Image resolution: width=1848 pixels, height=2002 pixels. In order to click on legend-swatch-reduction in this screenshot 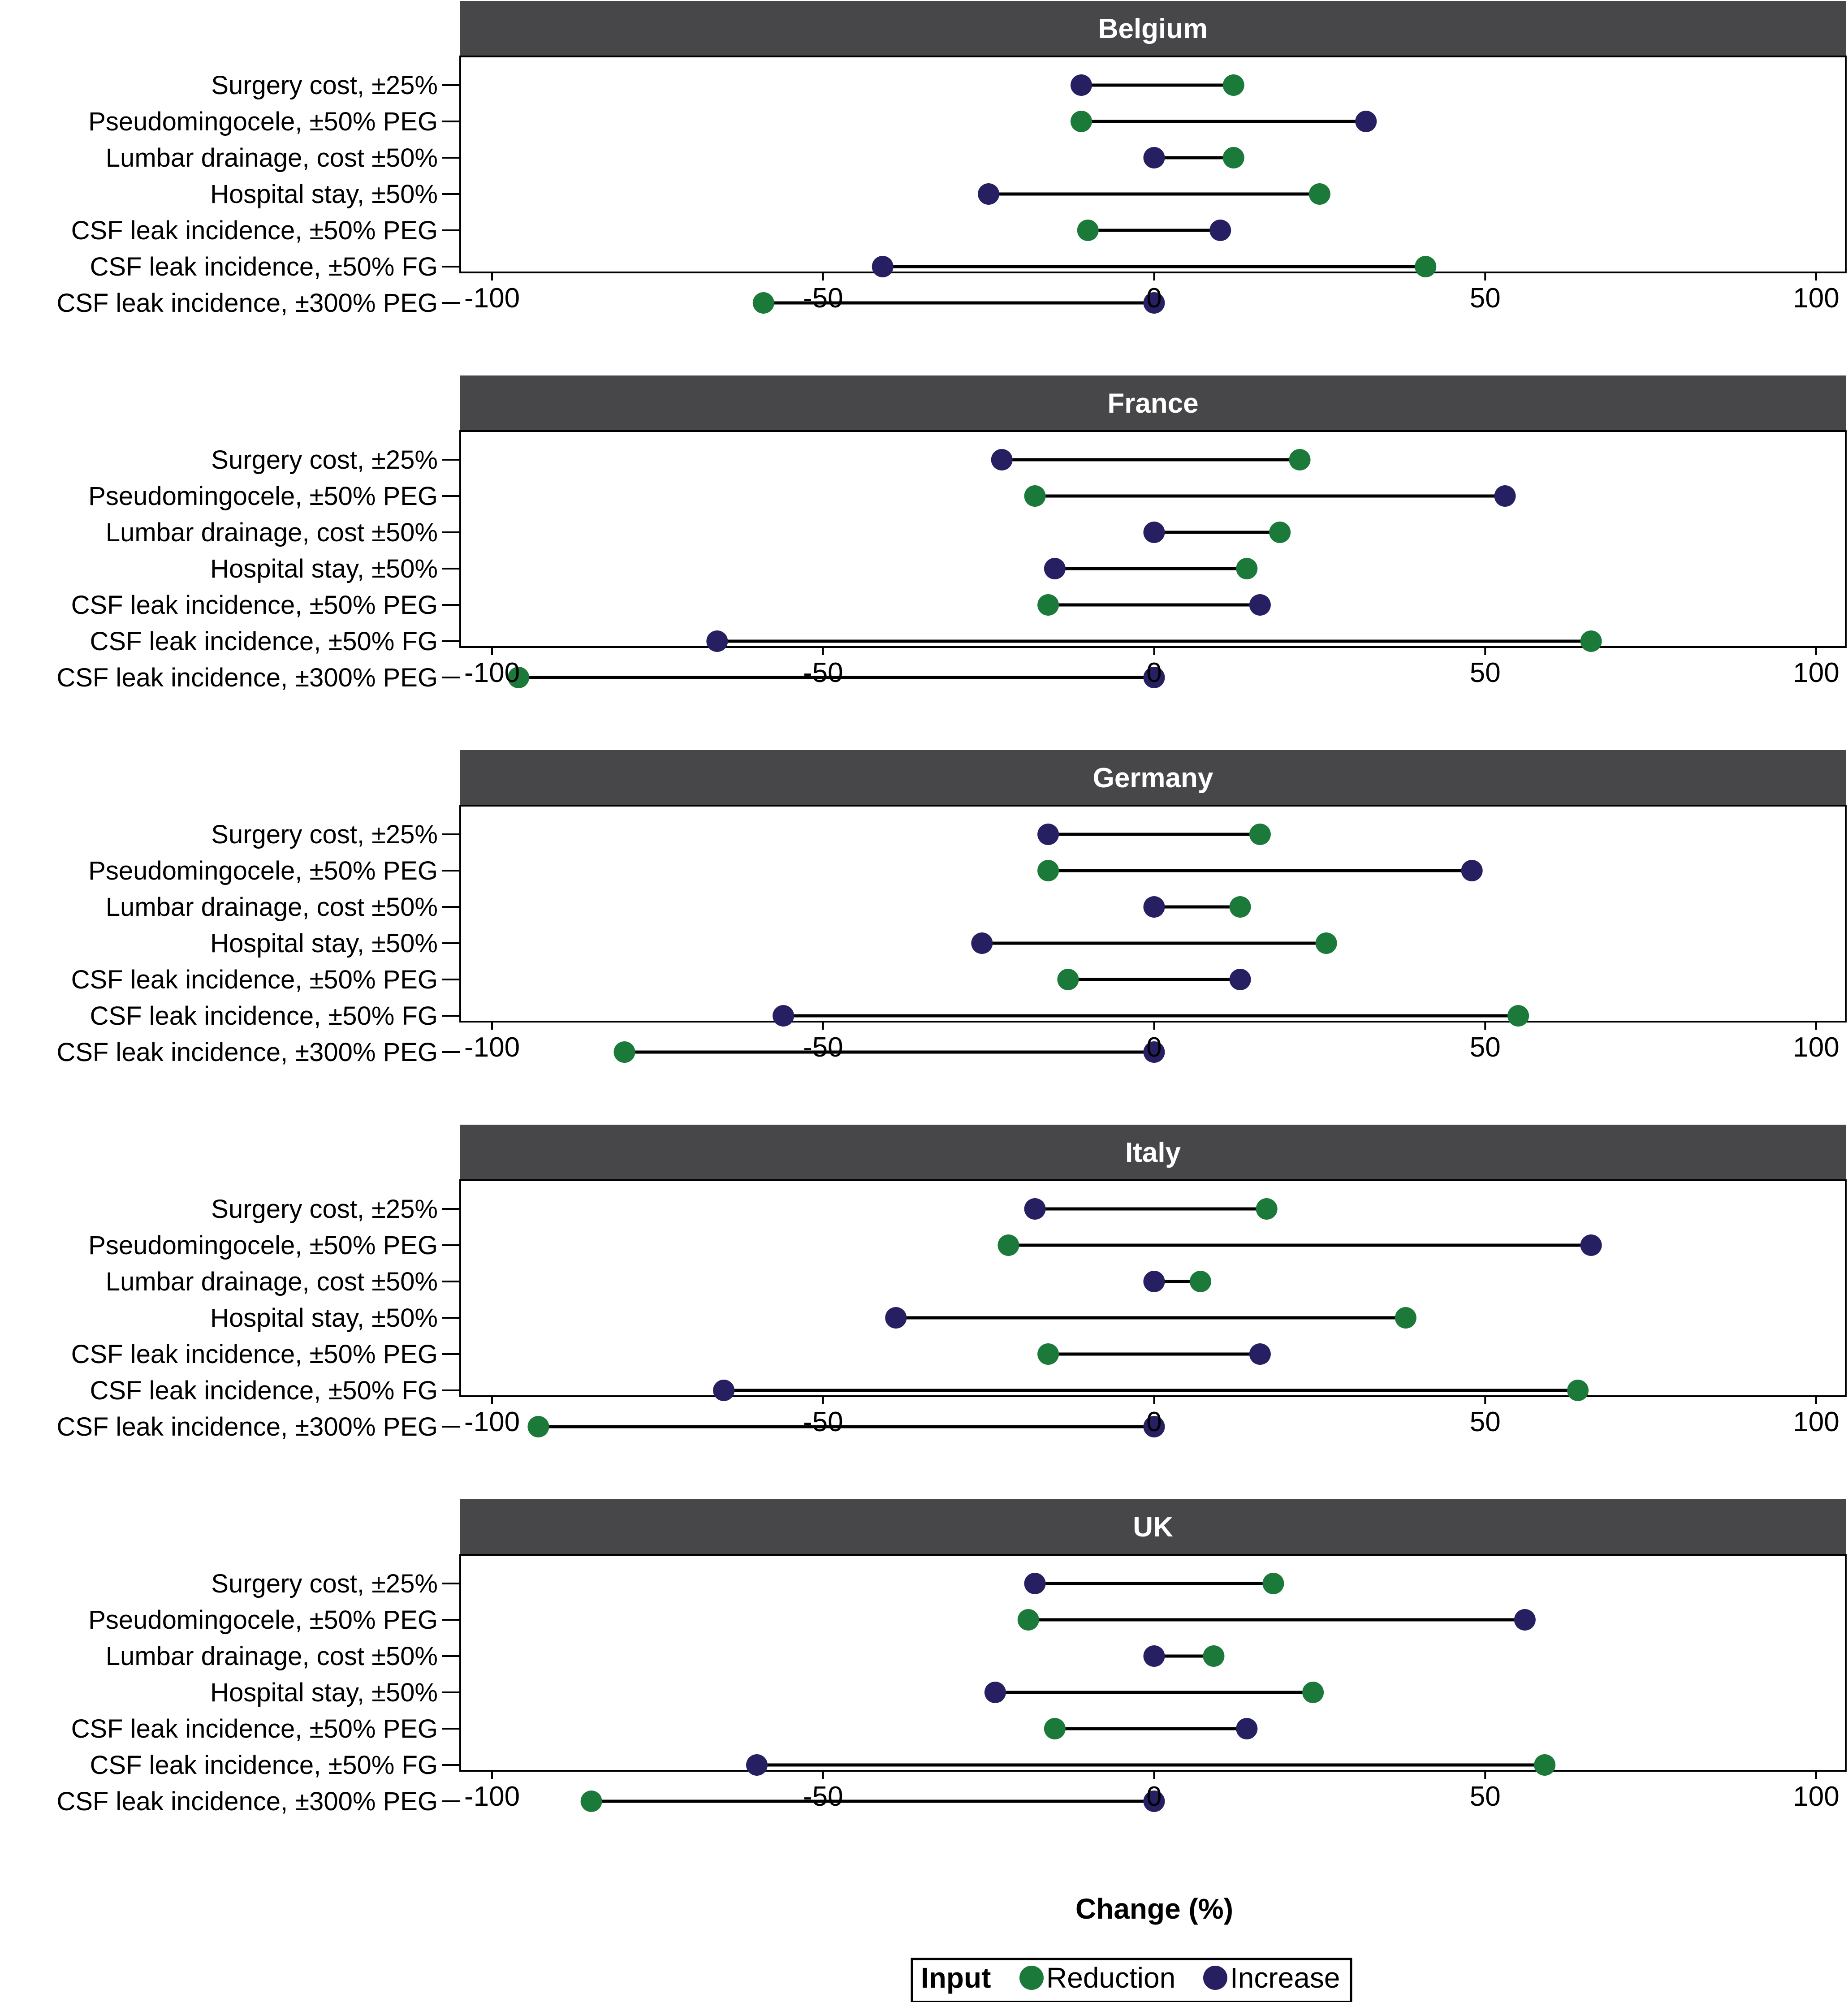, I will do `click(1031, 1978)`.